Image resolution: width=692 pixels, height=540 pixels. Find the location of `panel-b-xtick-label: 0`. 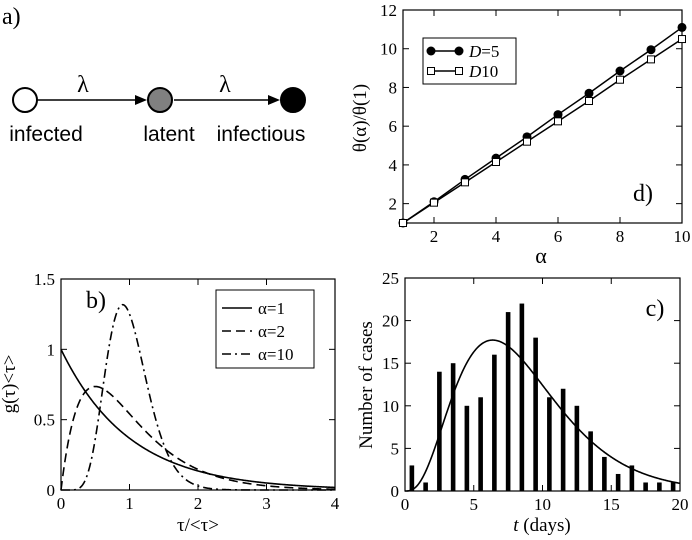

panel-b-xtick-label: 0 is located at coordinates (61, 503).